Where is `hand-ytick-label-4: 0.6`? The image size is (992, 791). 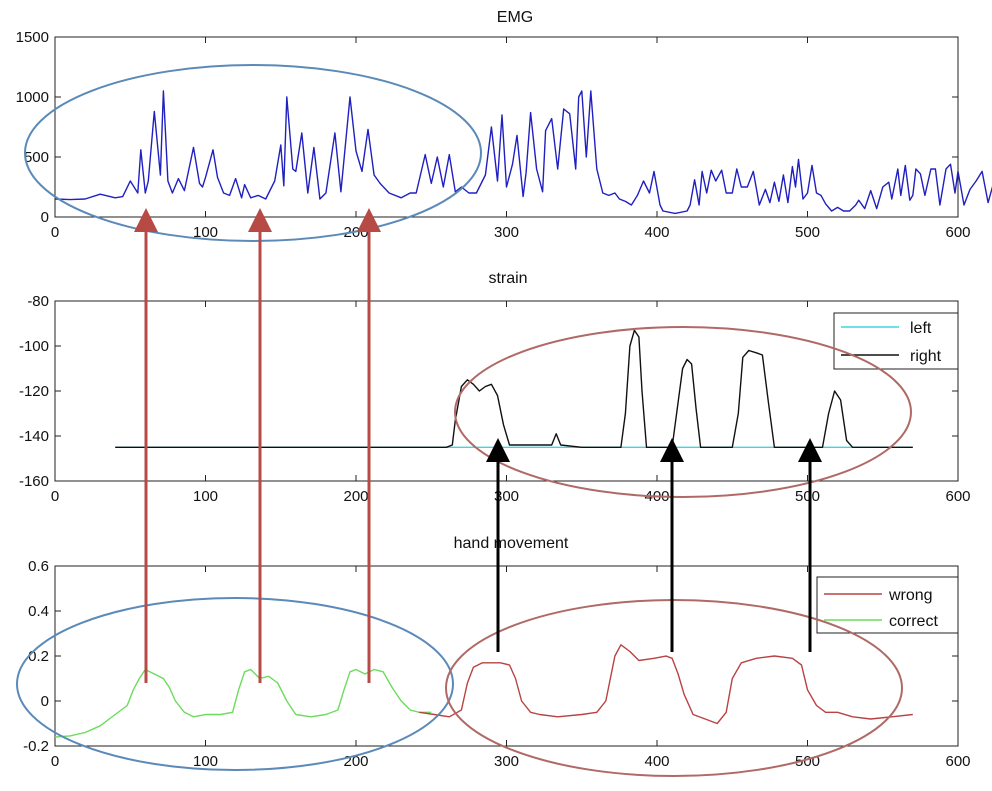 hand-ytick-label-4: 0.6 is located at coordinates (38, 566).